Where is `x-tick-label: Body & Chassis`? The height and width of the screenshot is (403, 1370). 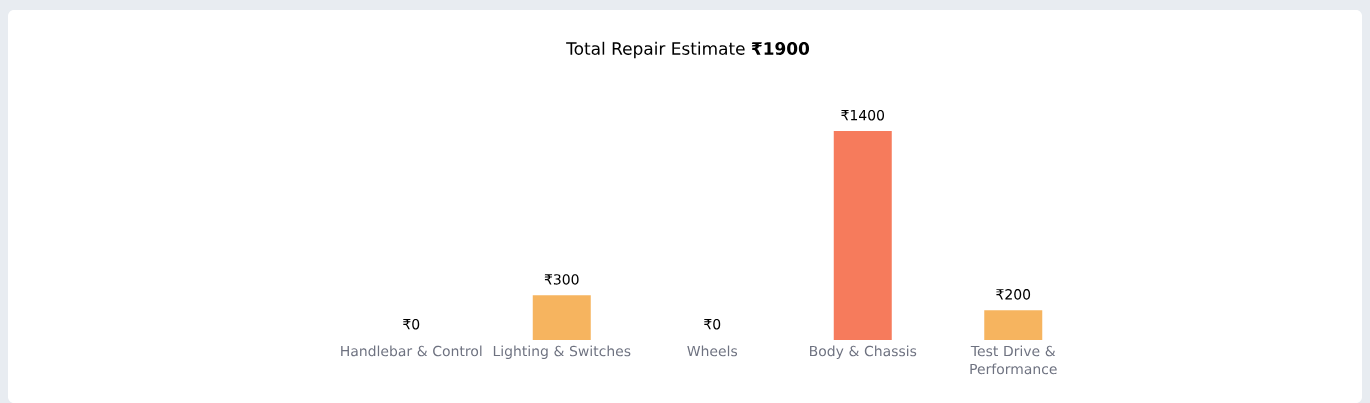 x-tick-label: Body & Chassis is located at coordinates (863, 352).